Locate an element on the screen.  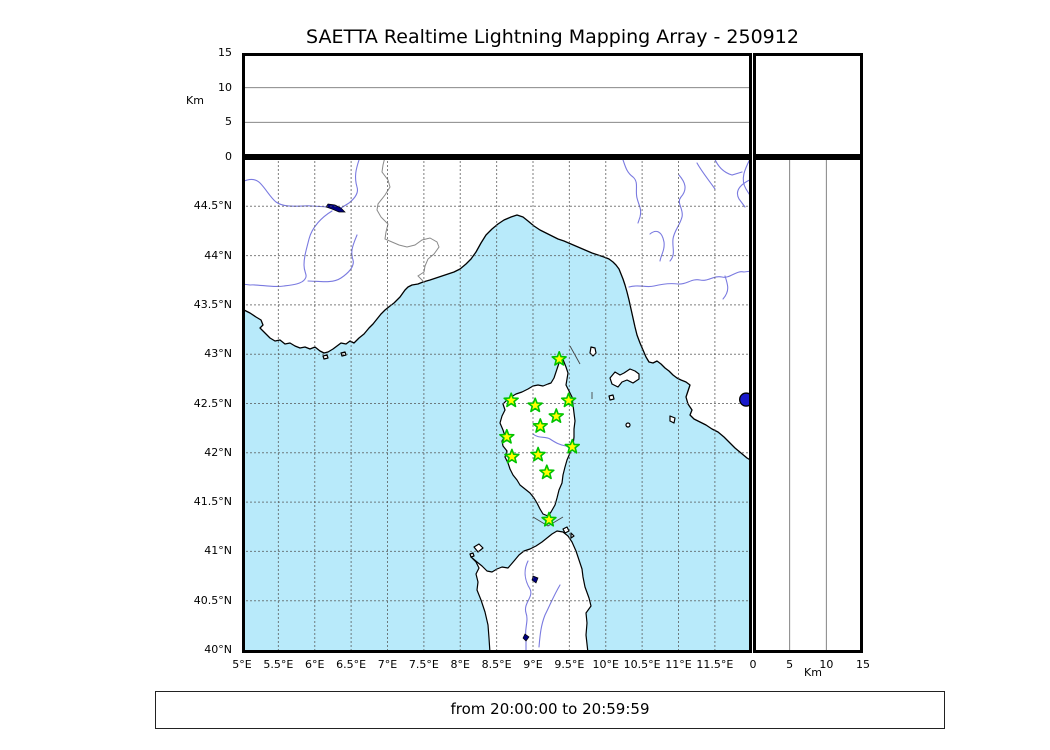
river-scrivia is located at coordinates (706, 176).